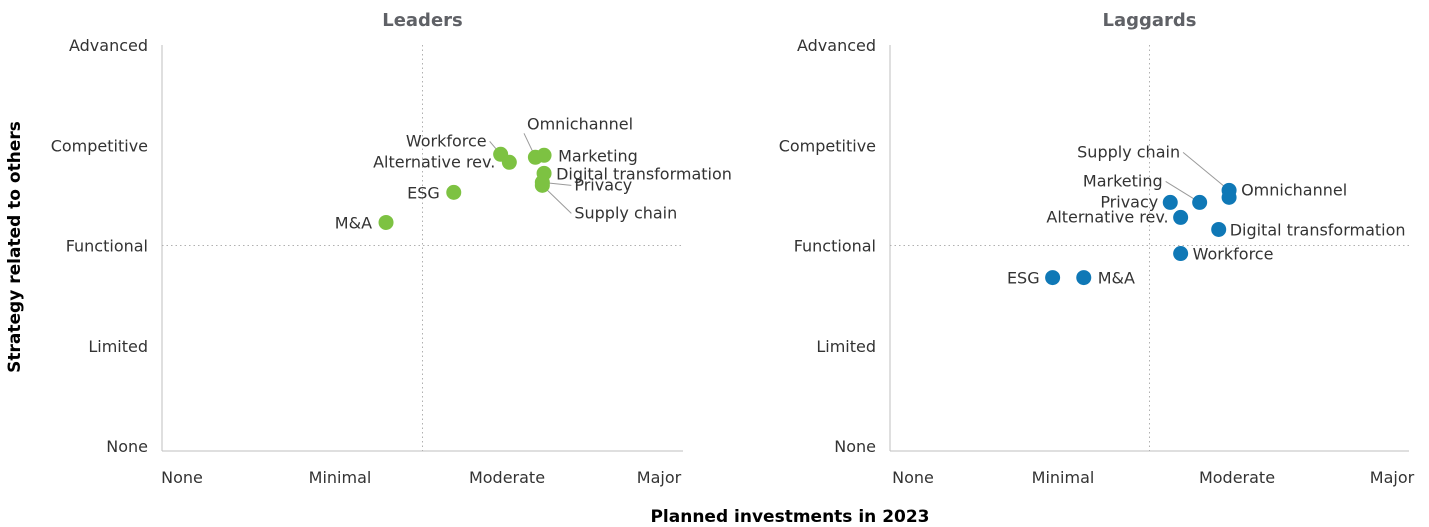 The height and width of the screenshot is (527, 1429). What do you see at coordinates (789, 517) in the screenshot?
I see `x-axis-title: Planned investments in 2023` at bounding box center [789, 517].